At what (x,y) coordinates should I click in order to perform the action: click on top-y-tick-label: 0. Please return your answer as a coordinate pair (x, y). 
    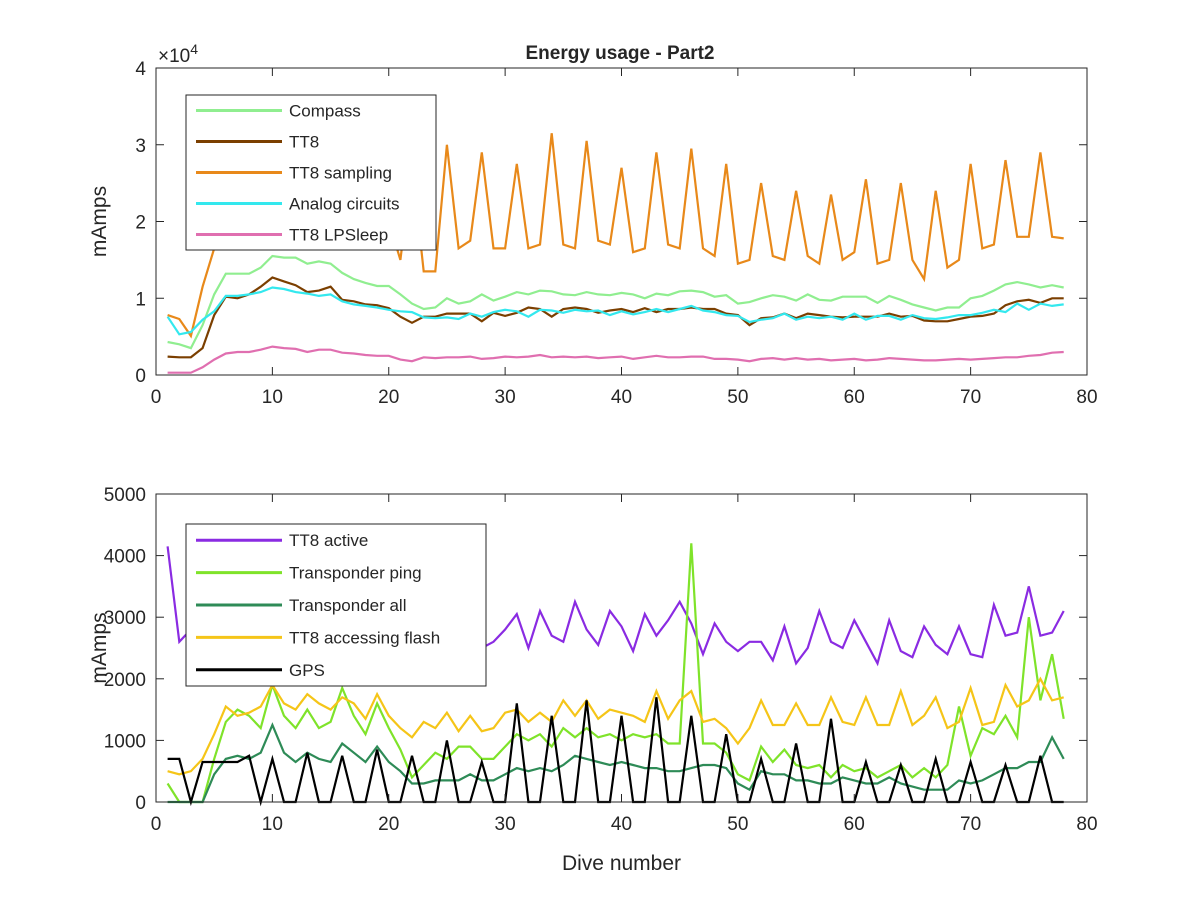
    Looking at the image, I should click on (140, 376).